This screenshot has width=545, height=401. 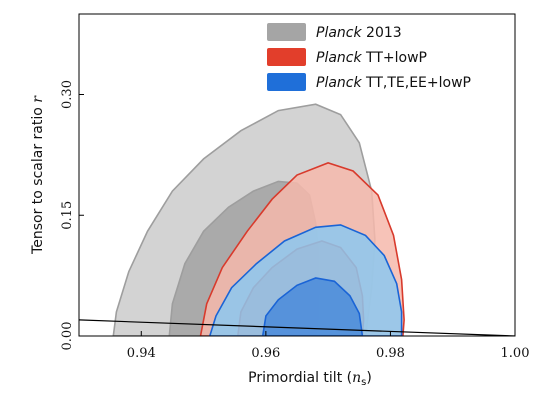 What do you see at coordinates (371, 58) in the screenshot?
I see `planck-tt-lowp-legend-label: Planck TT+lowP` at bounding box center [371, 58].